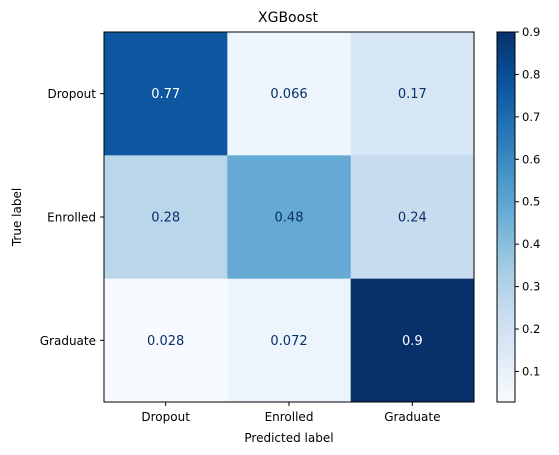  I want to click on colorbar, so click(506, 217).